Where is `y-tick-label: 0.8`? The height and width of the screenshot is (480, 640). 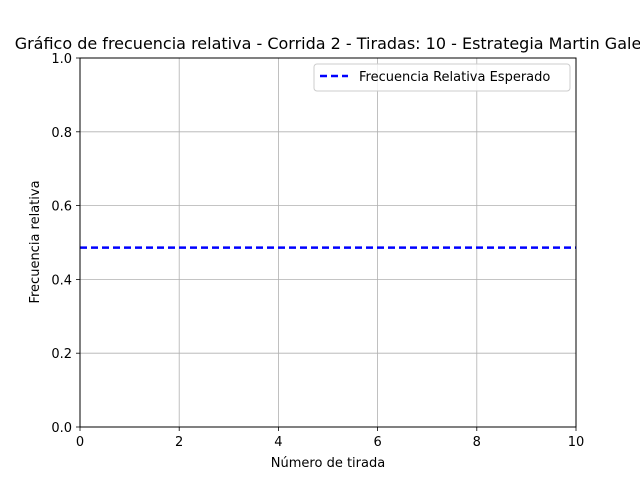
y-tick-label: 0.8 is located at coordinates (61, 133).